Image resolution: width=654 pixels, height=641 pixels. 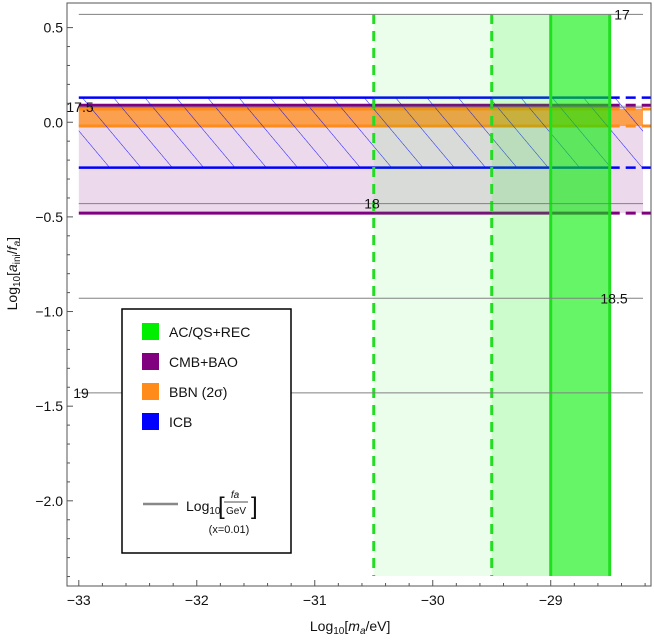 I want to click on icb-hatch, so click(x=361, y=132).